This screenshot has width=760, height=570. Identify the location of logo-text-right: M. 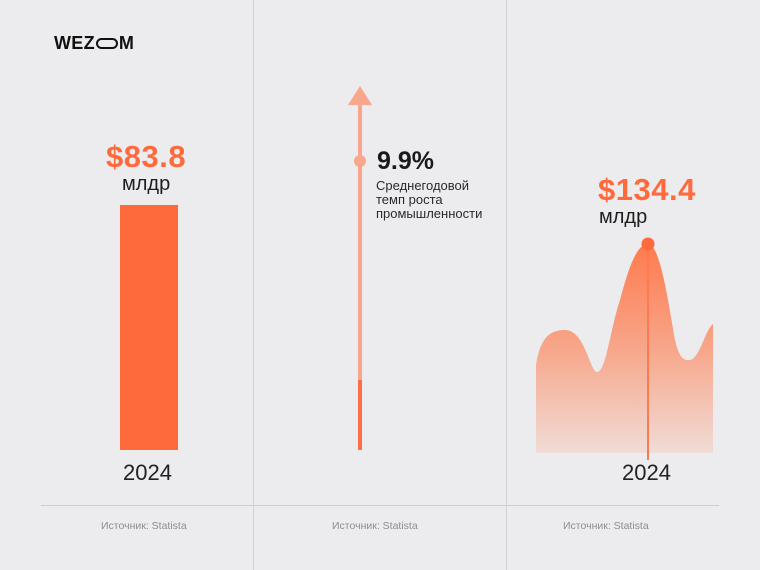
(126, 43).